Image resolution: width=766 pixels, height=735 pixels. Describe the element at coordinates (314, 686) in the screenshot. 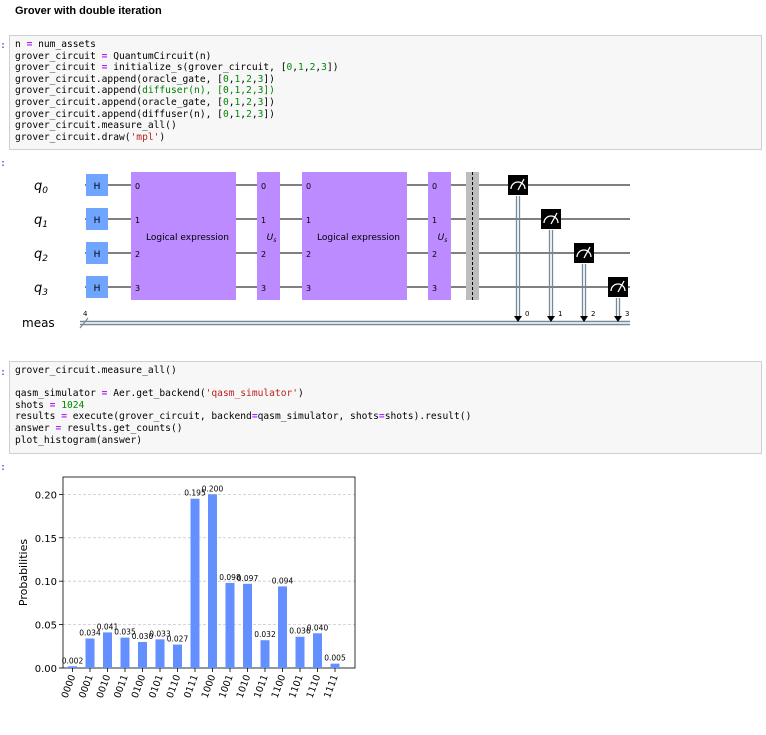

I see `x-tick-label: 1110` at that location.